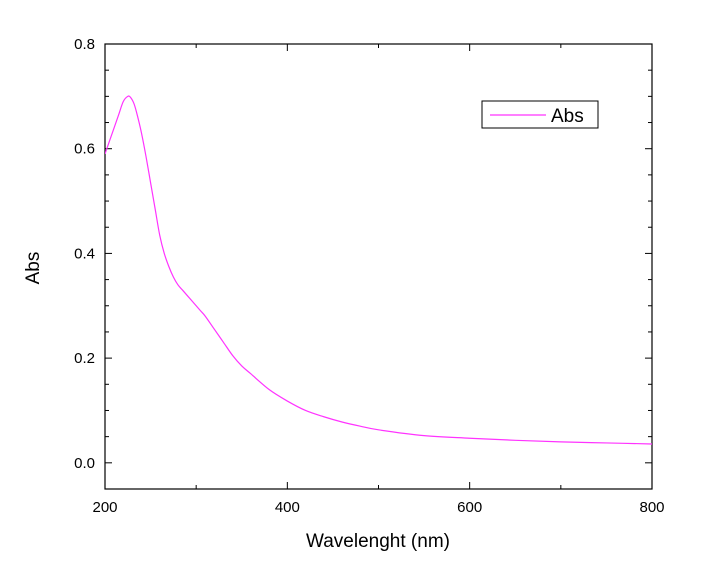  What do you see at coordinates (104, 507) in the screenshot?
I see `x-tick-label: 200` at bounding box center [104, 507].